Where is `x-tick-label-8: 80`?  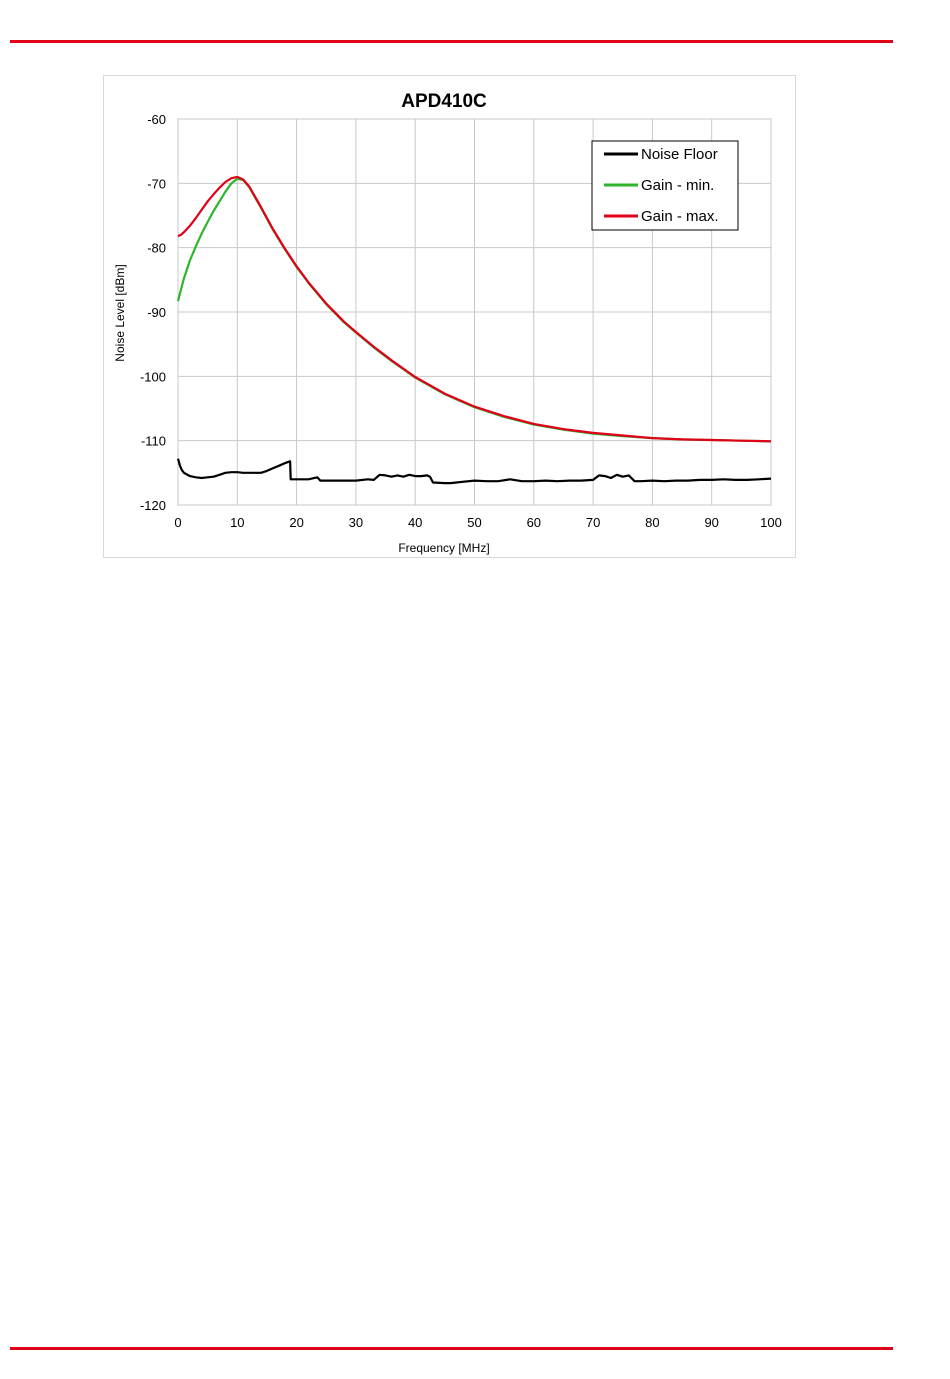
x-tick-label-8: 80 is located at coordinates (652, 522).